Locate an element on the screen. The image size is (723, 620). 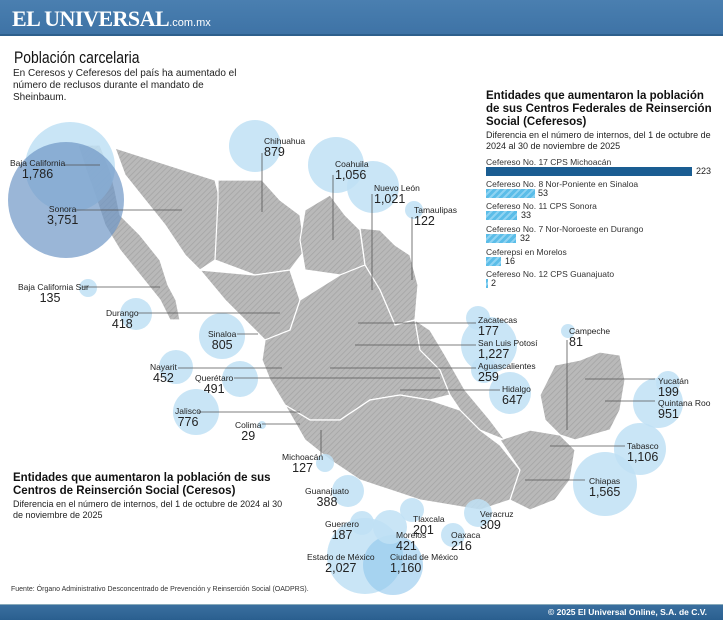
label-aguascalientes: Aguascalientes 259 is located at coordinates (507, 372).